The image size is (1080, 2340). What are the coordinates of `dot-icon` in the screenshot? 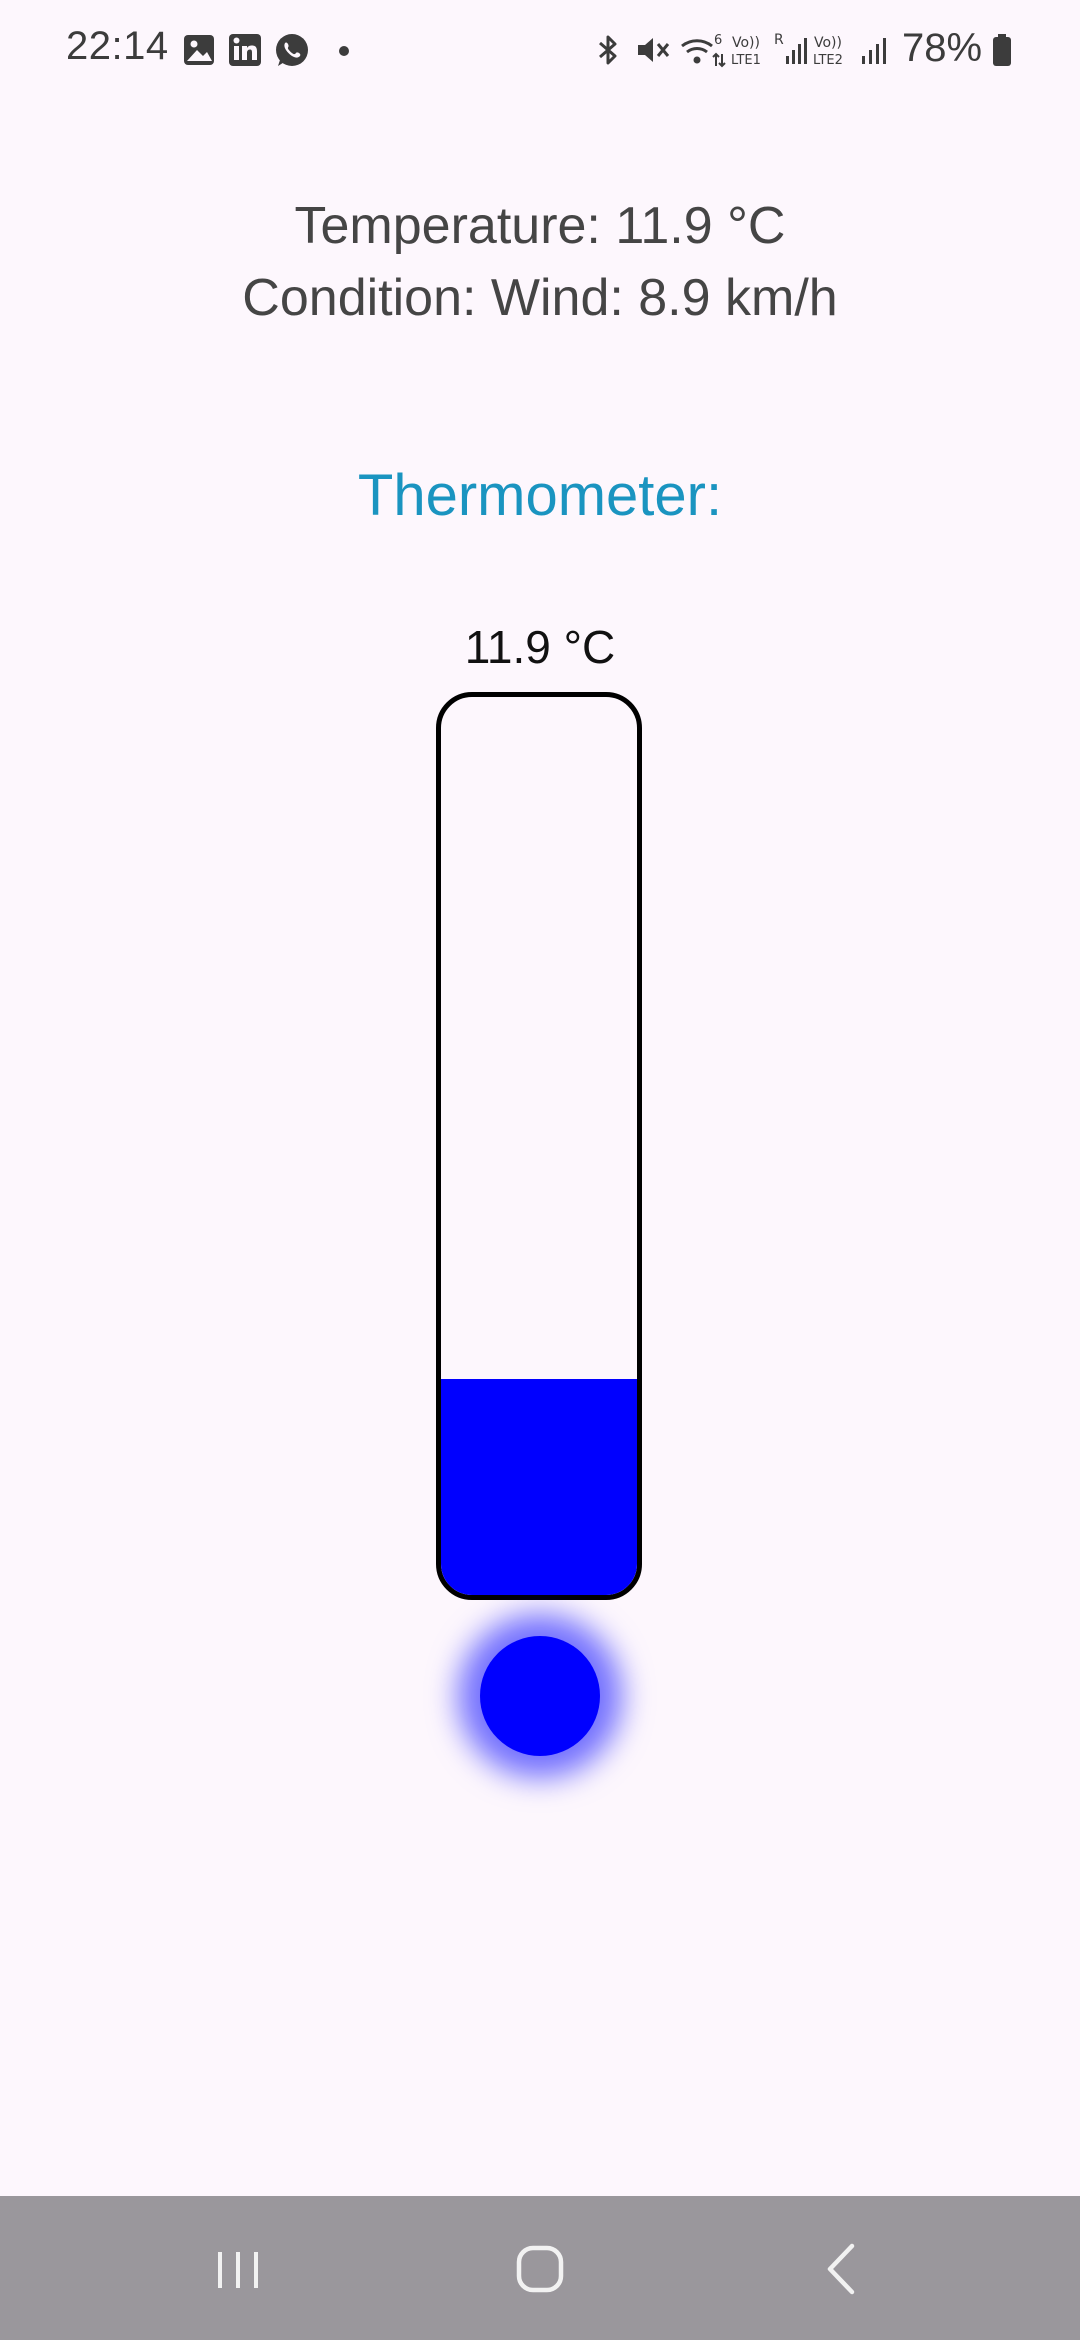 It's located at (344, 51).